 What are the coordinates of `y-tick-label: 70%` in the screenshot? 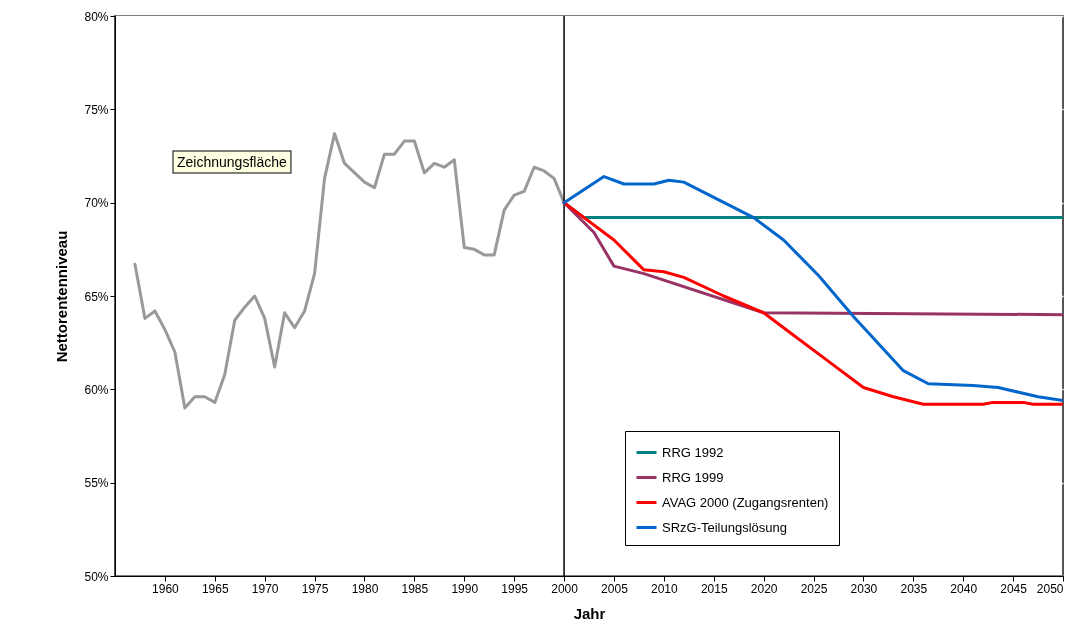 It's located at (96, 203).